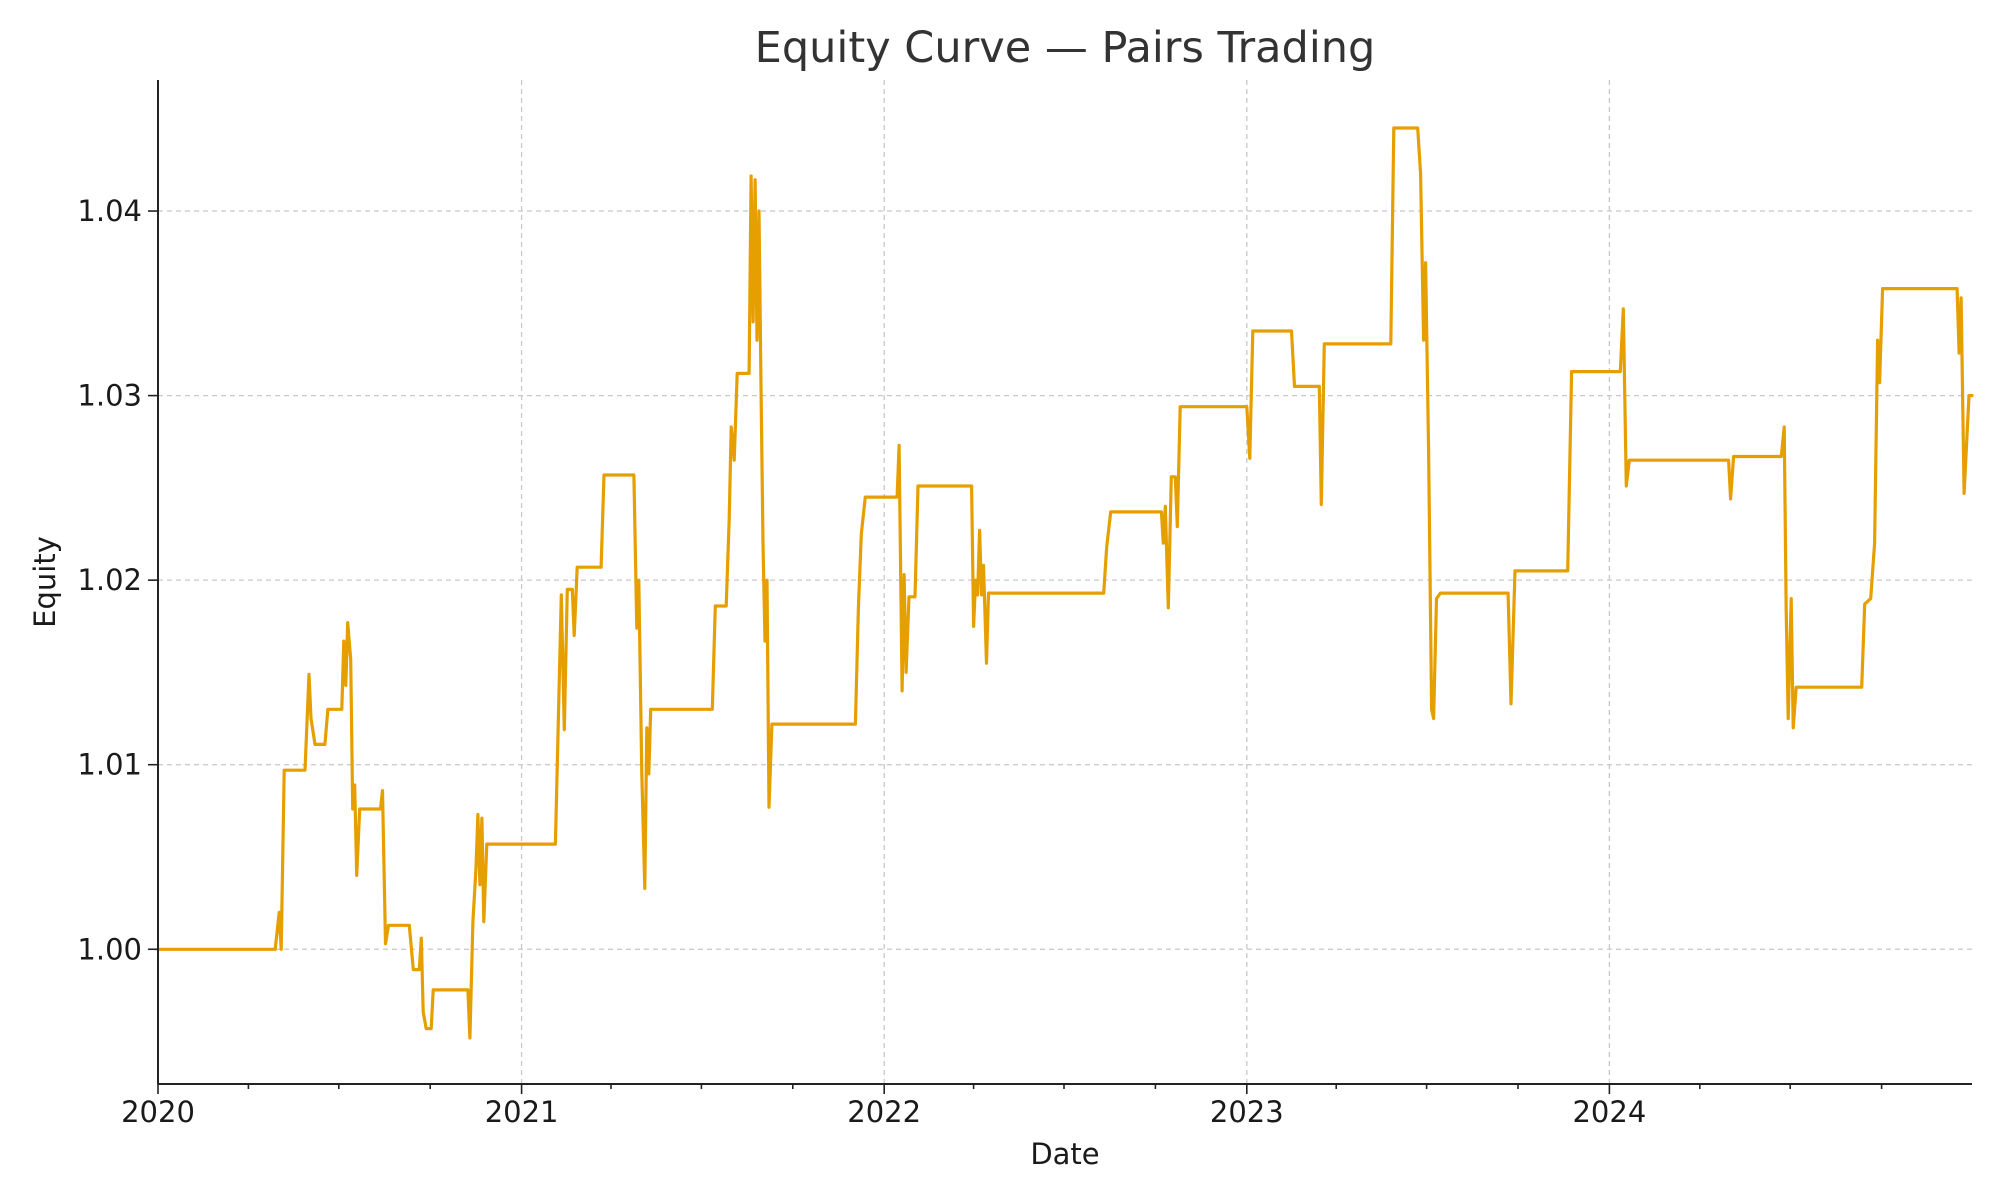 This screenshot has width=2000, height=1200. I want to click on y-tick-label: 1.00, so click(109, 949).